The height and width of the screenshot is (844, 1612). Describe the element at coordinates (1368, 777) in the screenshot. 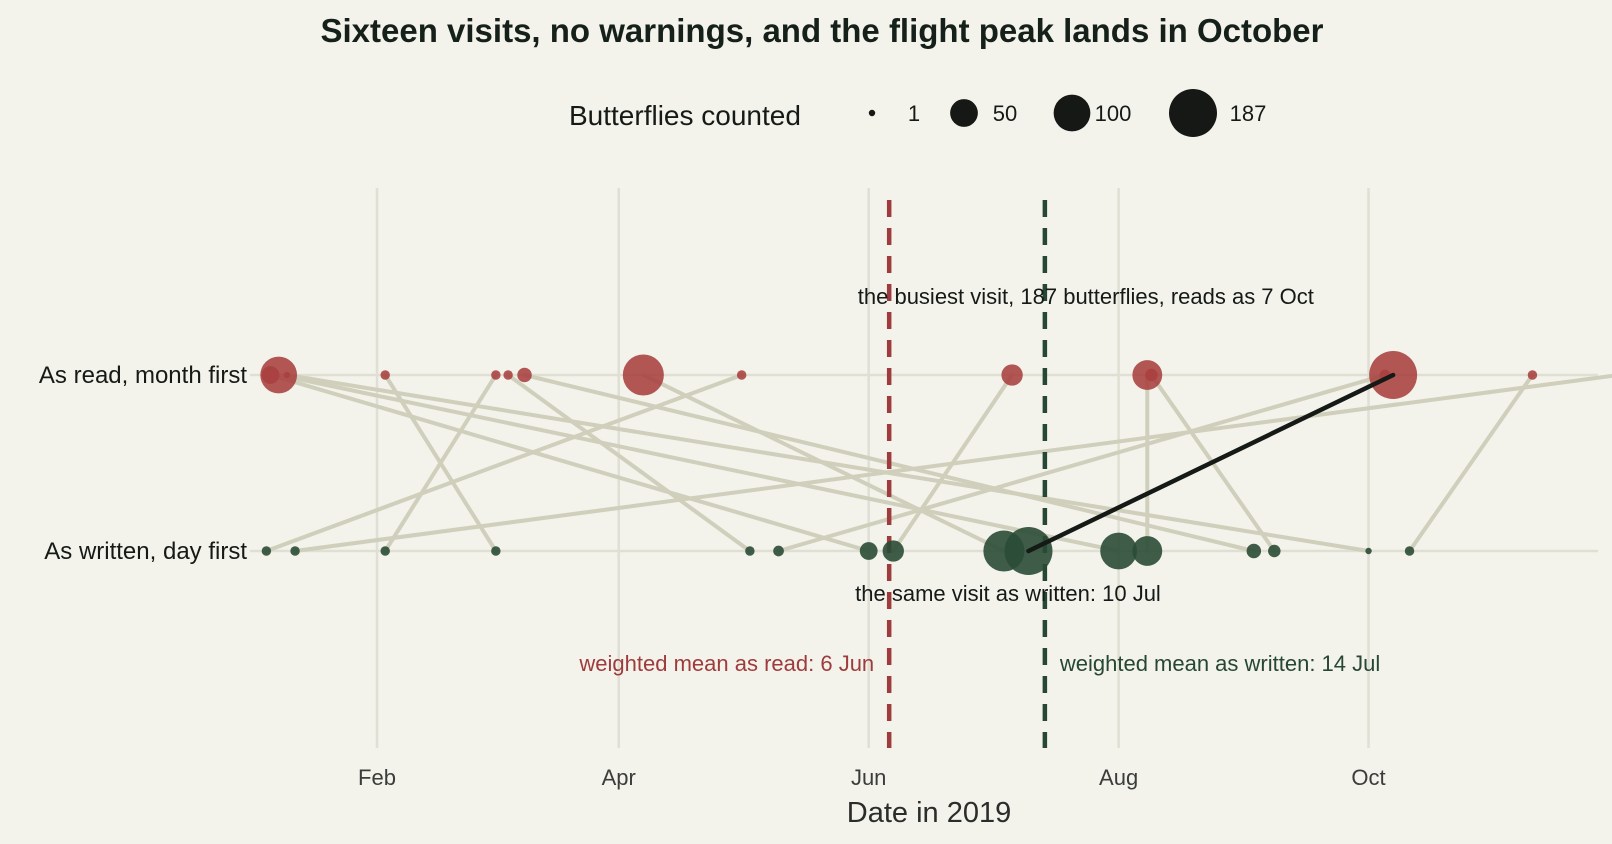

I see `x-tick-oct: Oct` at that location.